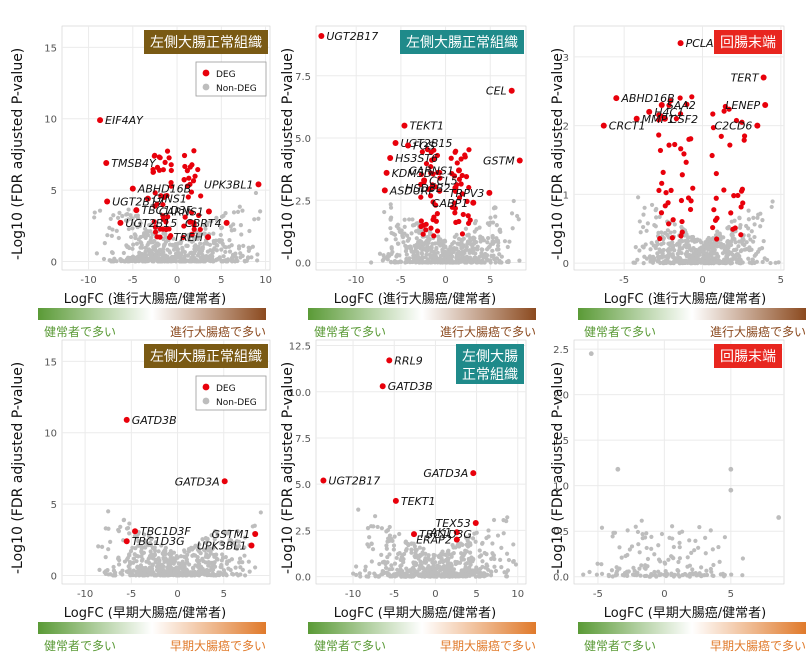 Image resolution: width=812 pixels, height=662 pixels. What do you see at coordinates (558, 467) in the screenshot?
I see `y-axis-label: -Log10 (FDR adjusted P-value)` at bounding box center [558, 467].